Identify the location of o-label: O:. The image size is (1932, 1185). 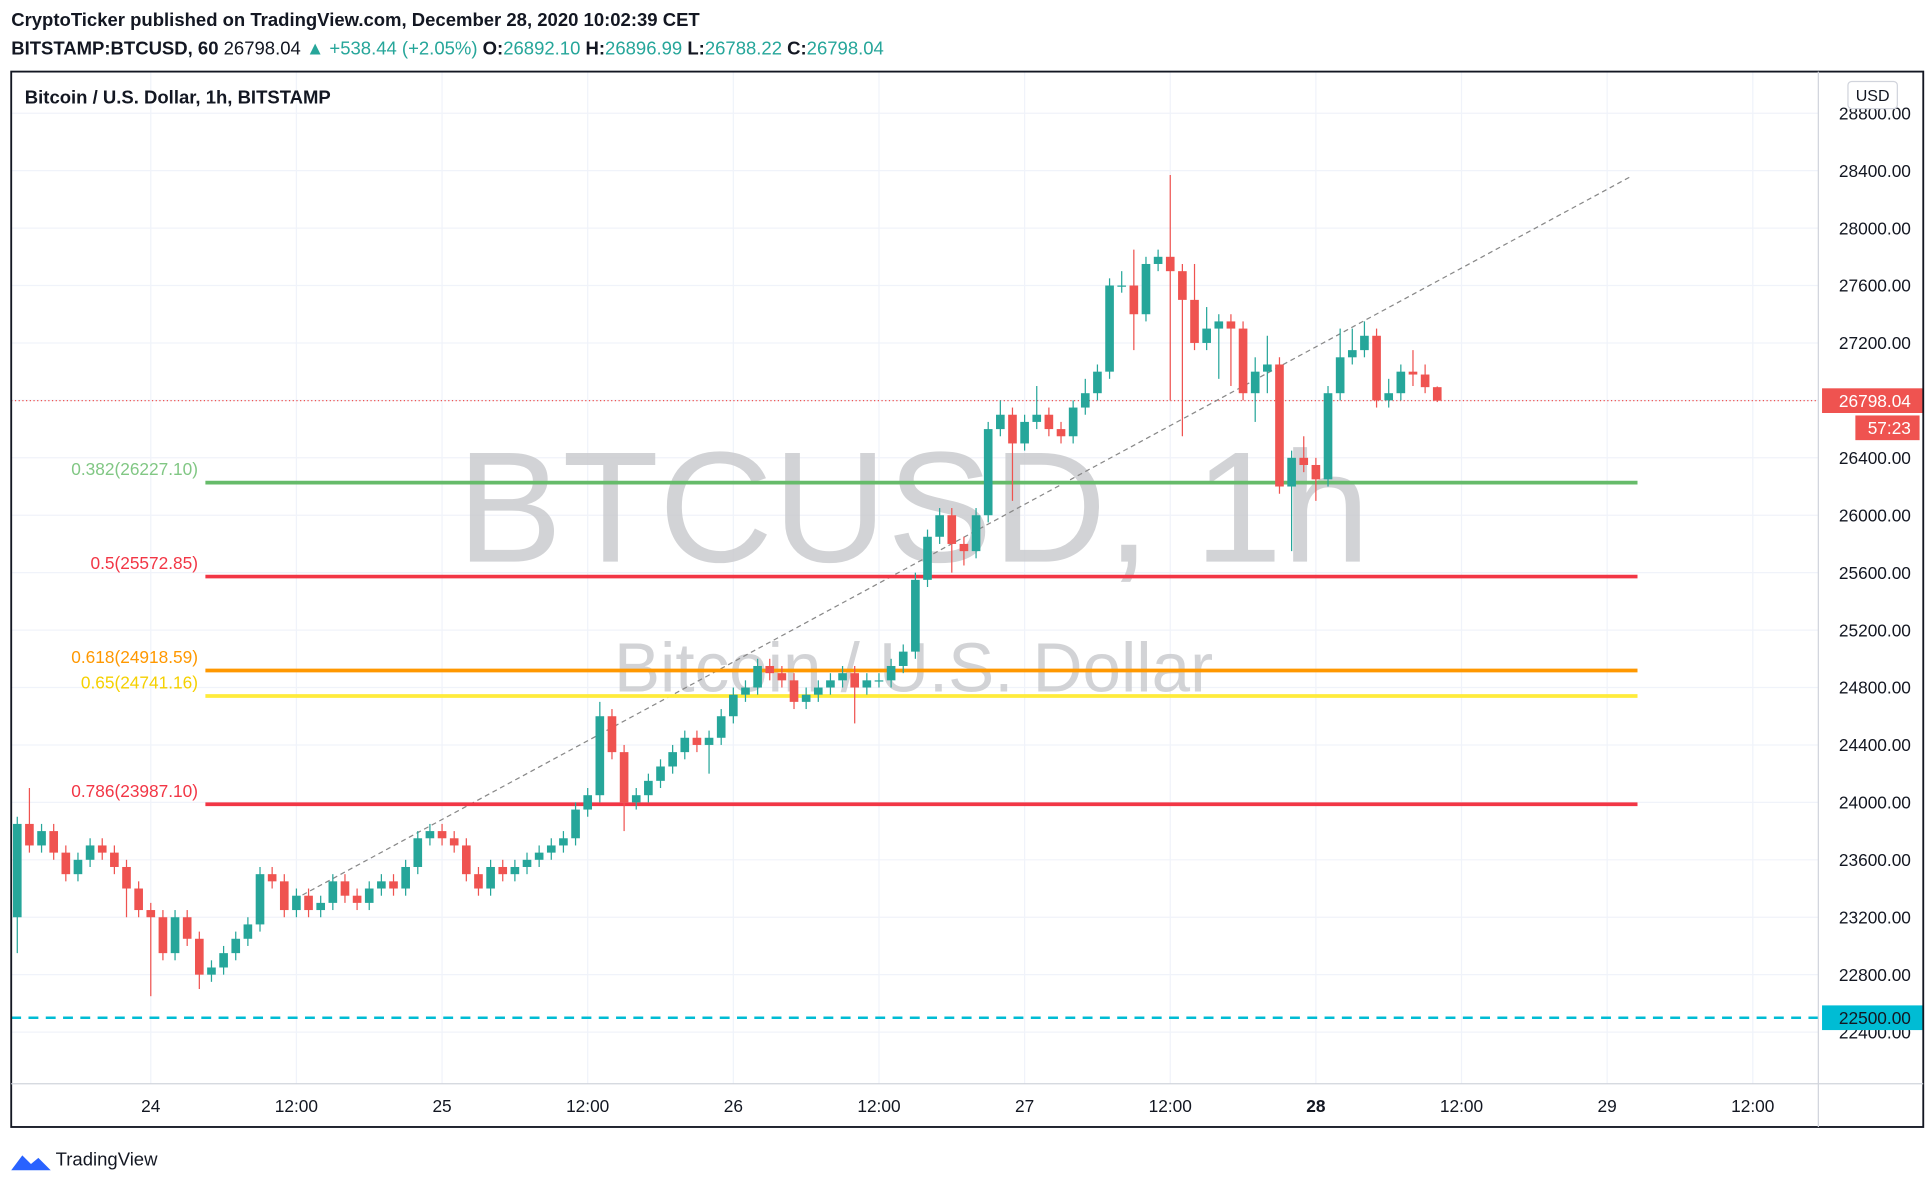
(493, 47).